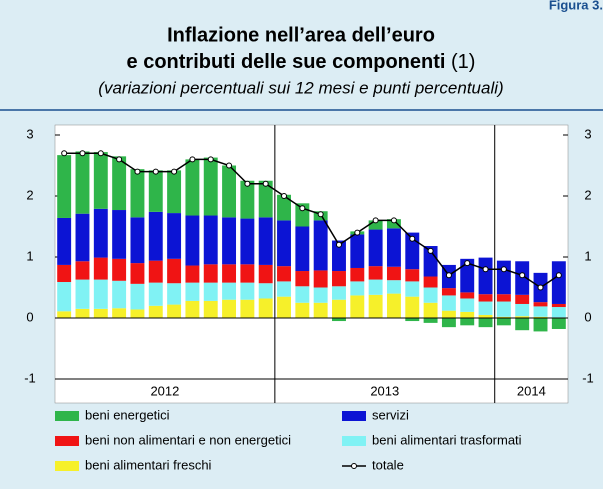 The width and height of the screenshot is (603, 489). Describe the element at coordinates (127, 414) in the screenshot. I see `legend-label: beni energetici` at that location.